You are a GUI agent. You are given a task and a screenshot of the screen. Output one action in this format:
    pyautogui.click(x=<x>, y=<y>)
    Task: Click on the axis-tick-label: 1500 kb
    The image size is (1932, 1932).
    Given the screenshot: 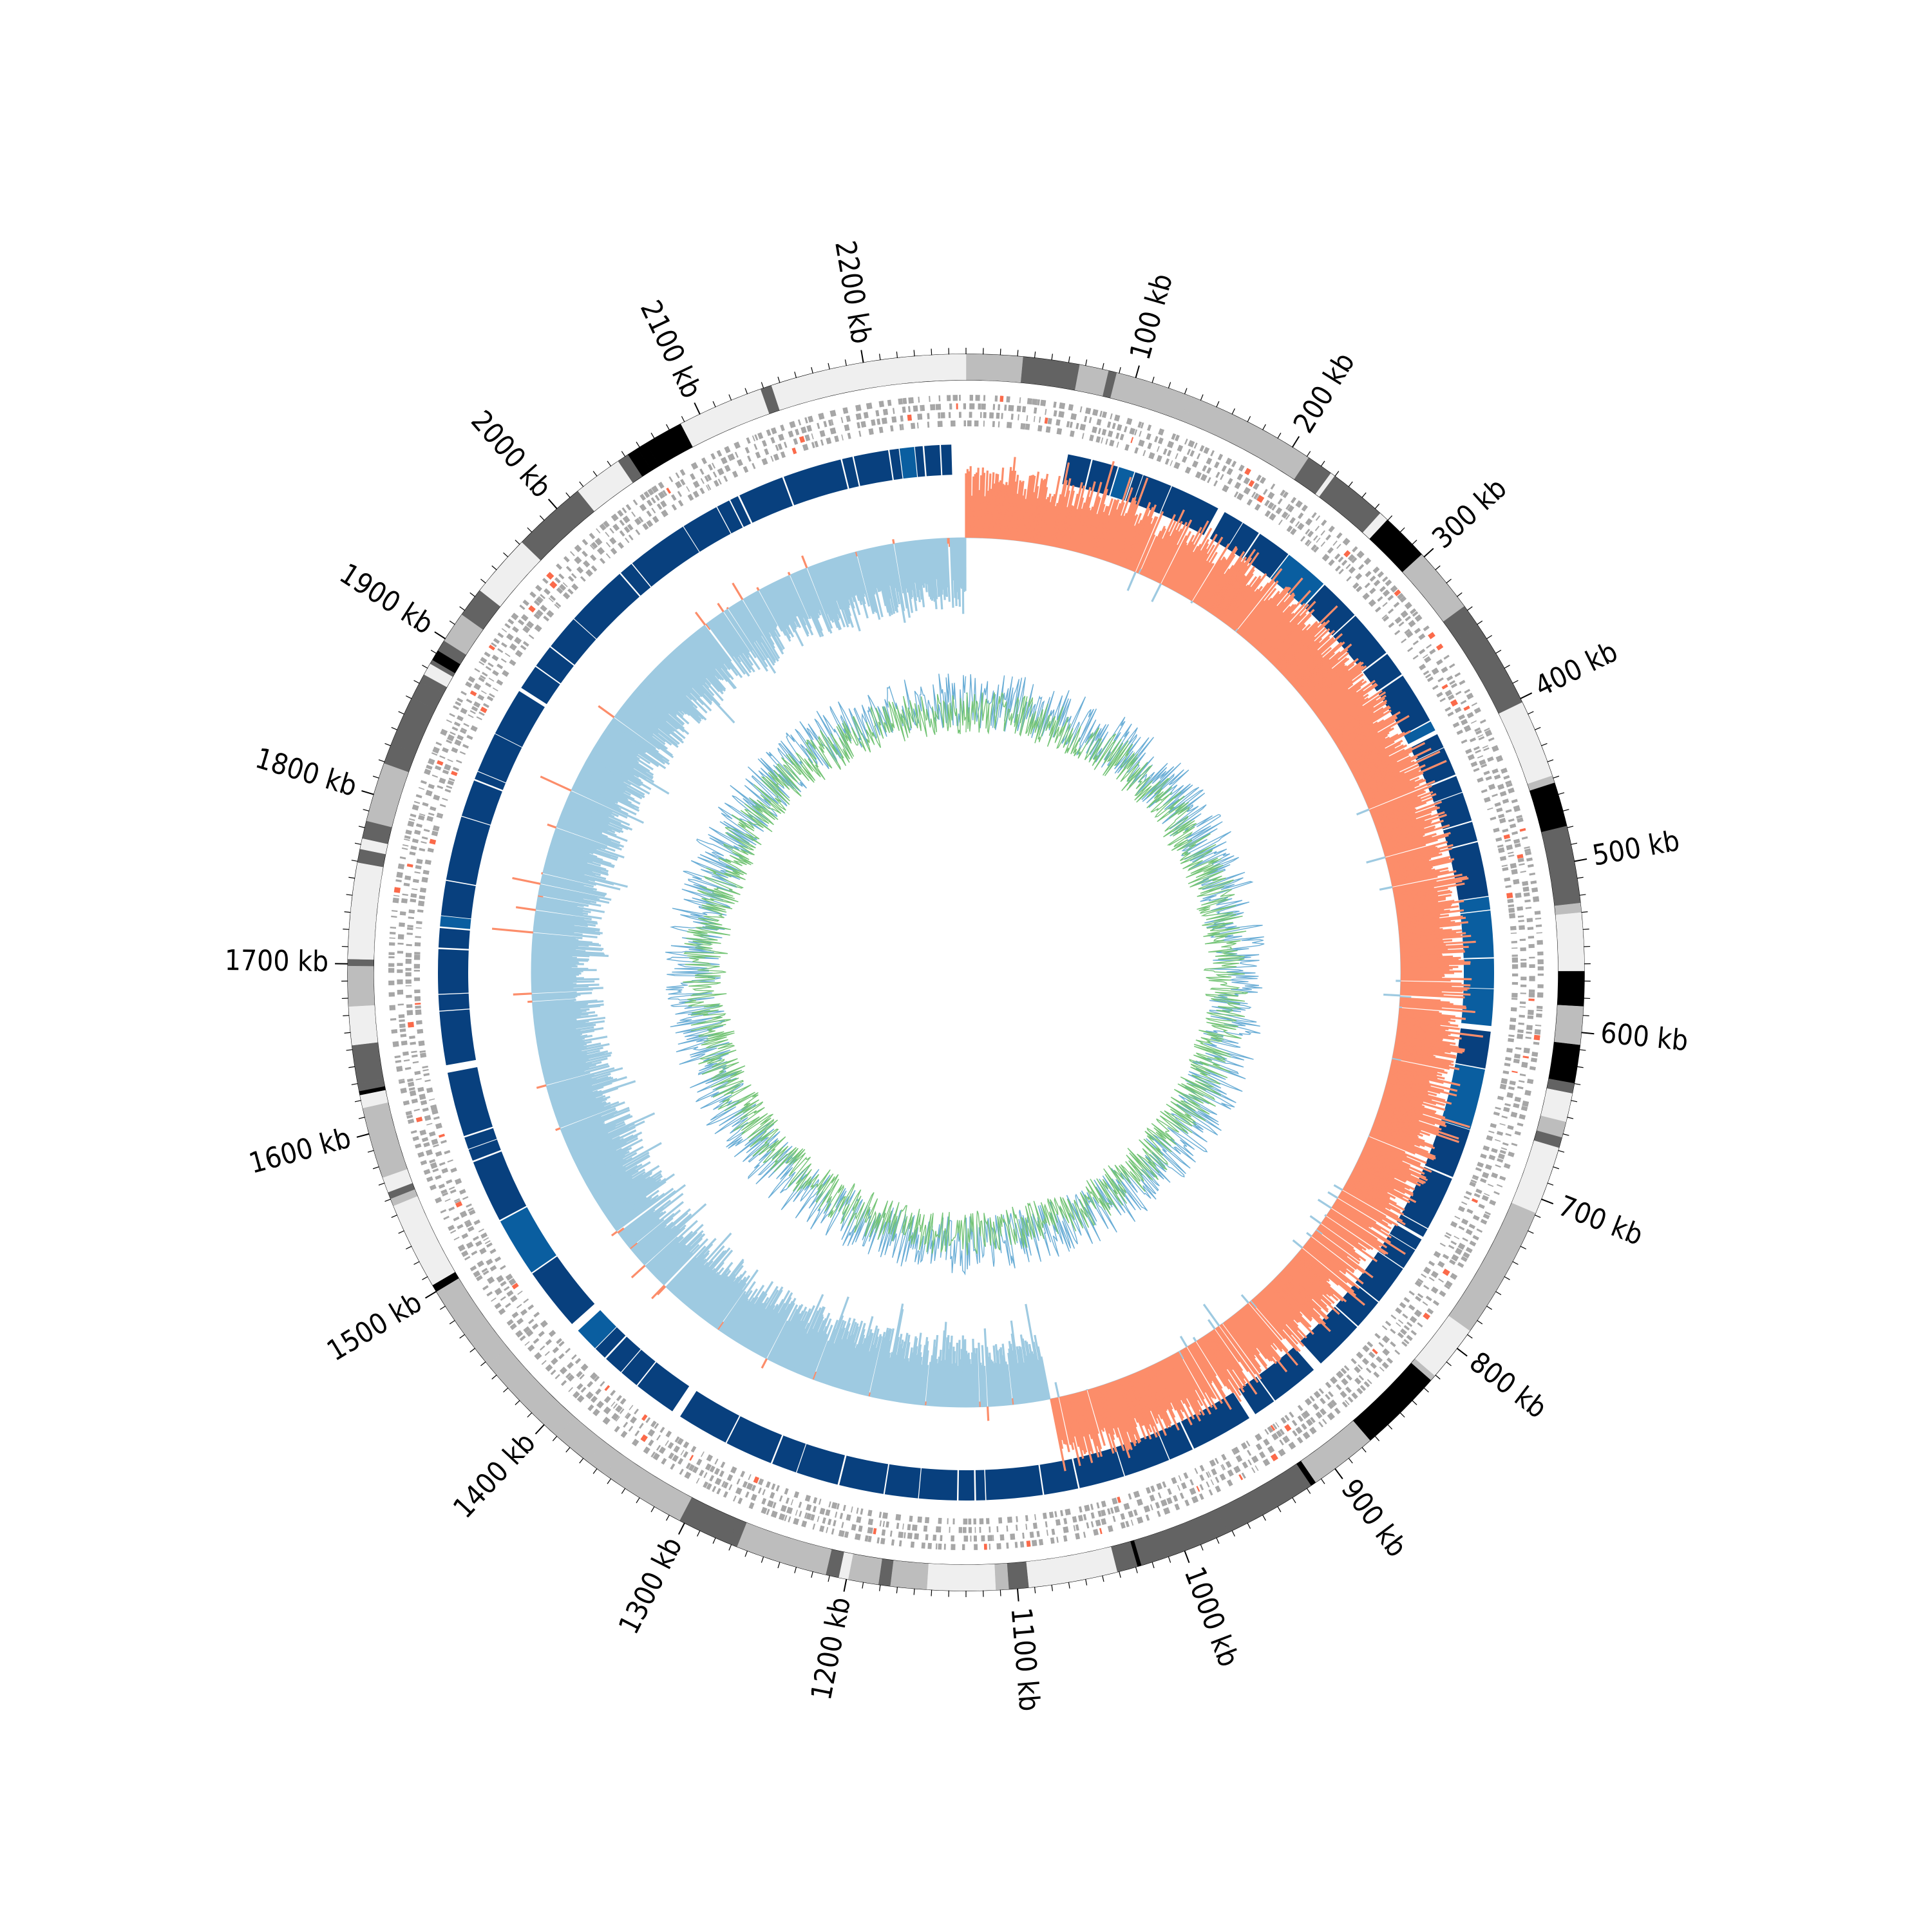 What is the action you would take?
    pyautogui.click(x=374, y=1327)
    